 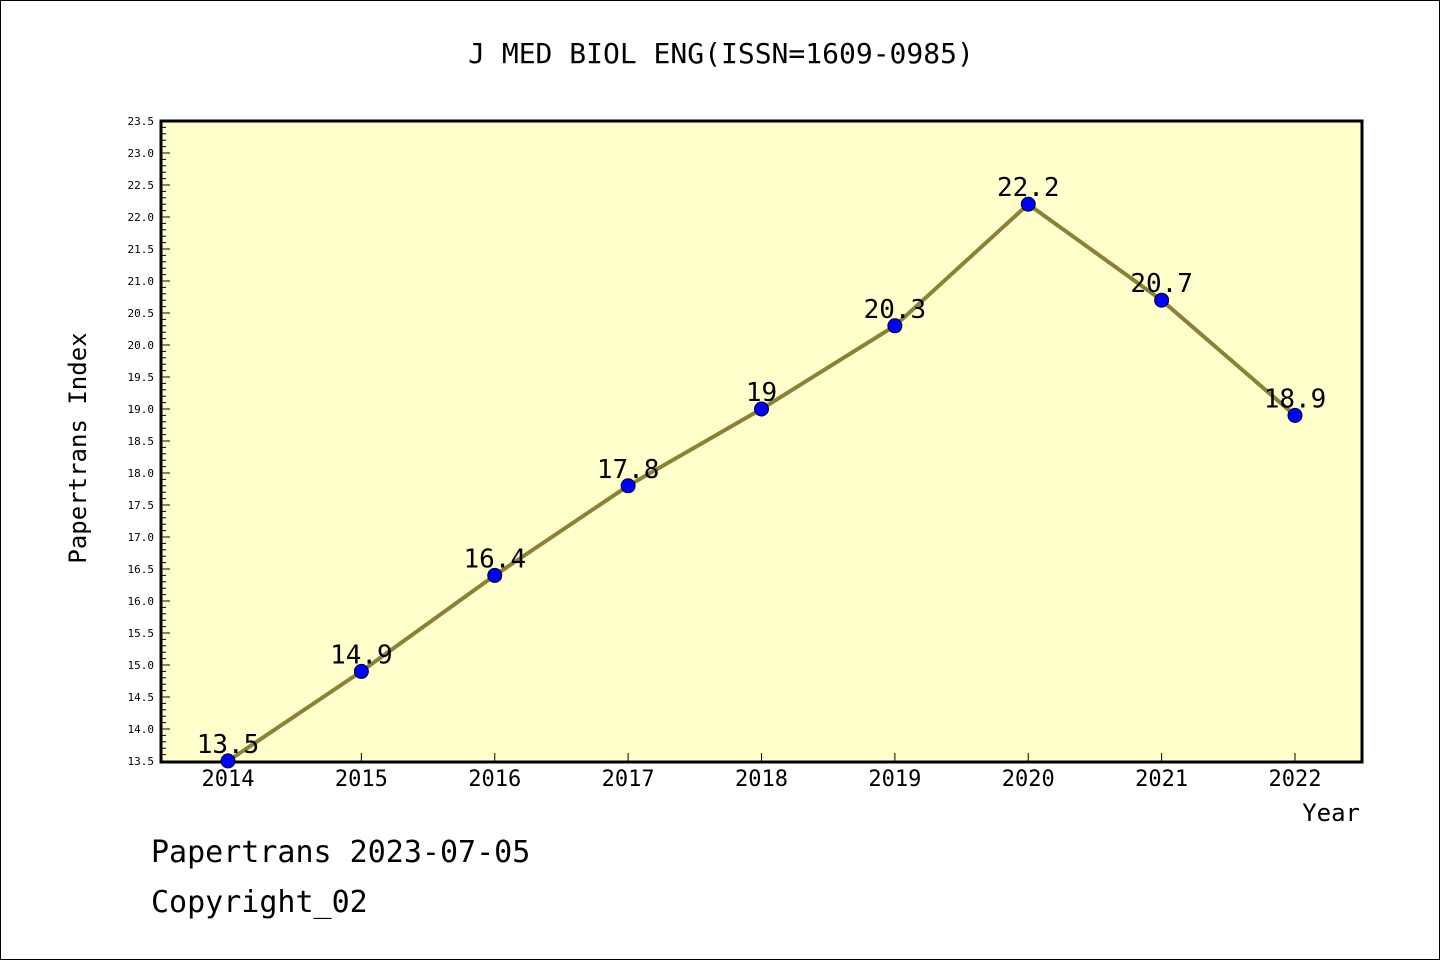 What do you see at coordinates (228, 745) in the screenshot?
I see `data-label: 13.5` at bounding box center [228, 745].